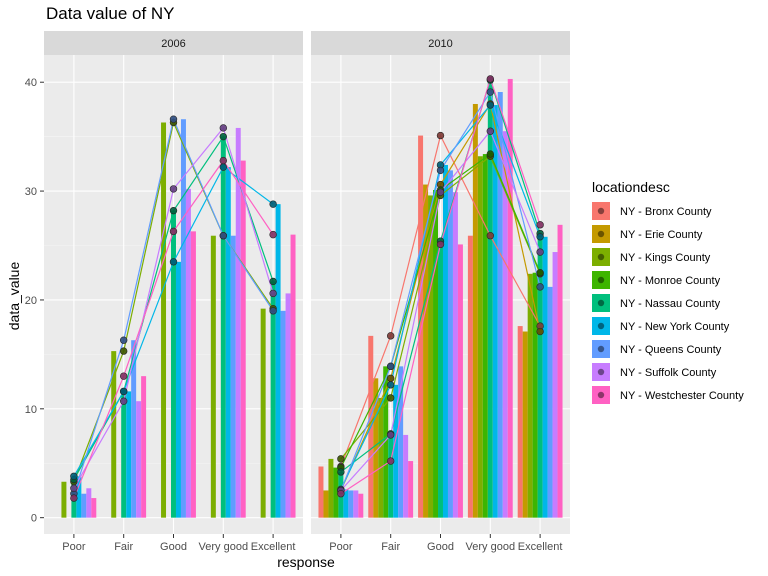 This screenshot has width=768, height=576. What do you see at coordinates (173, 43) in the screenshot?
I see `facet-strip` at bounding box center [173, 43].